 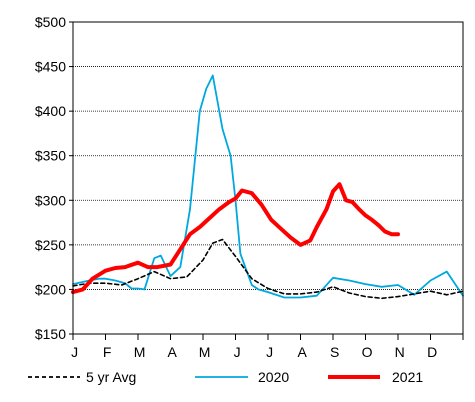 What do you see at coordinates (50, 334) in the screenshot?
I see `y-tick-label: $150` at bounding box center [50, 334].